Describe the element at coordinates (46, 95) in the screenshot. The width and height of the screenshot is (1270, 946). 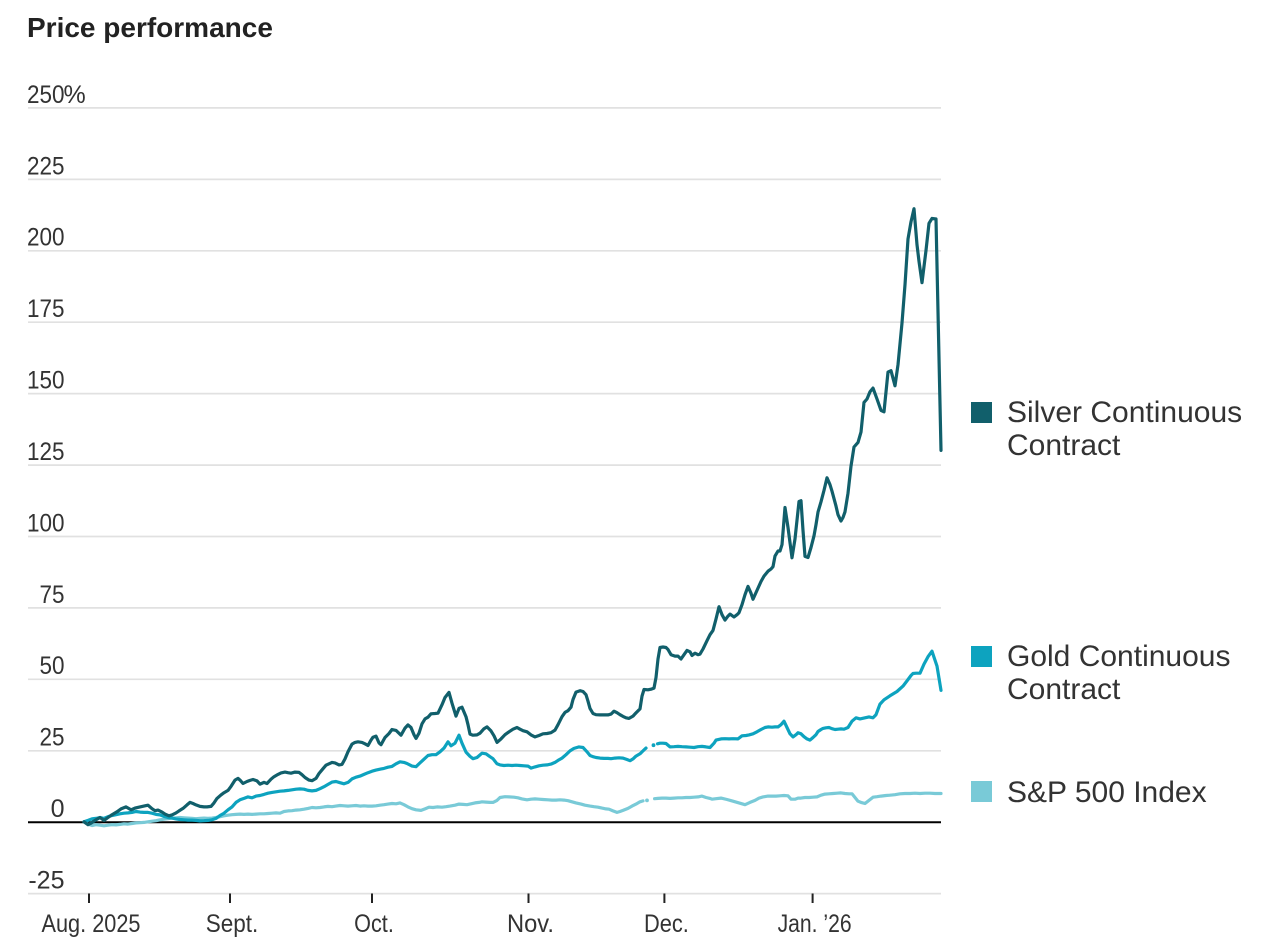
I see `svg-text: 250` at that location.